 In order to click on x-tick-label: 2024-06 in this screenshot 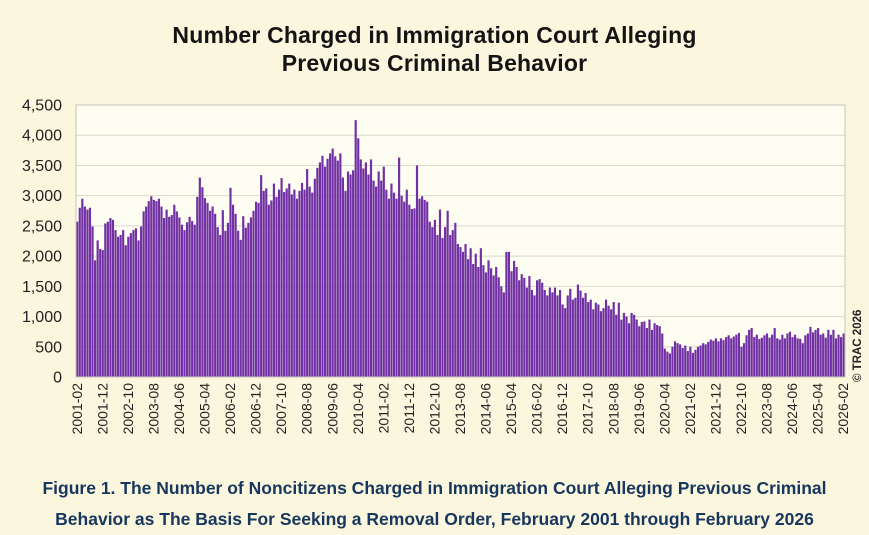, I will do `click(792, 409)`.